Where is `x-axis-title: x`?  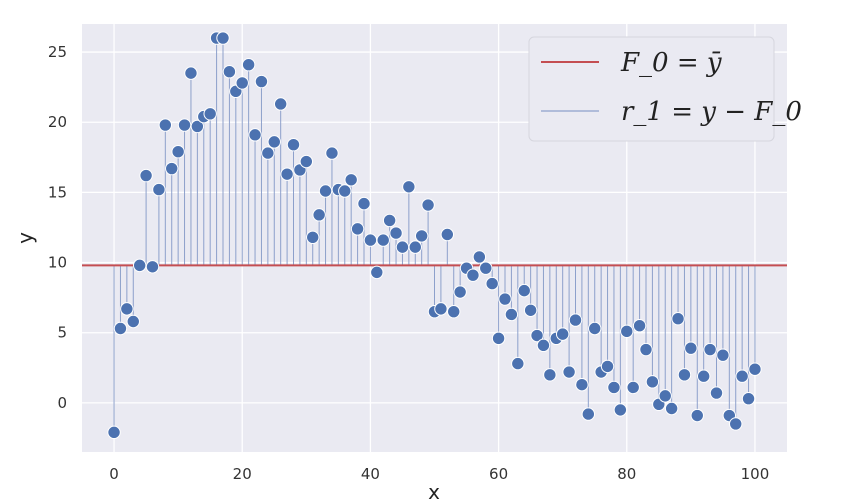 x-axis-title: x is located at coordinates (434, 491).